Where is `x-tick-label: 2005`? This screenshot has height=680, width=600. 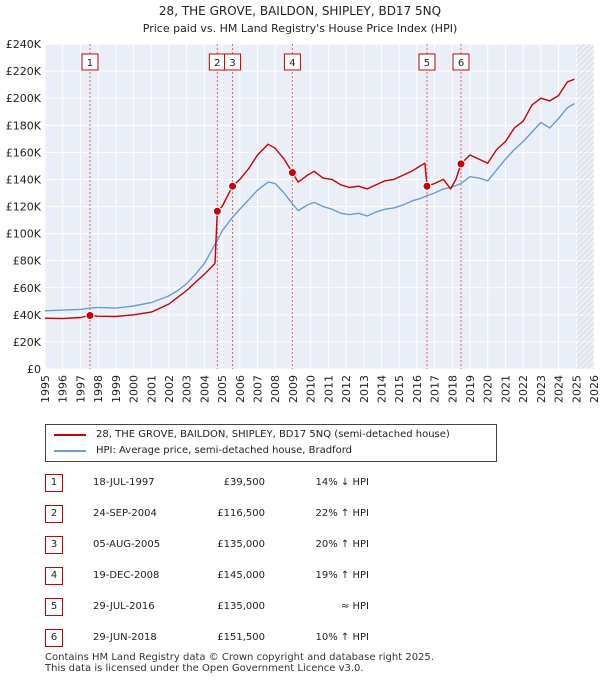
x-tick-label: 2005 is located at coordinates (222, 389).